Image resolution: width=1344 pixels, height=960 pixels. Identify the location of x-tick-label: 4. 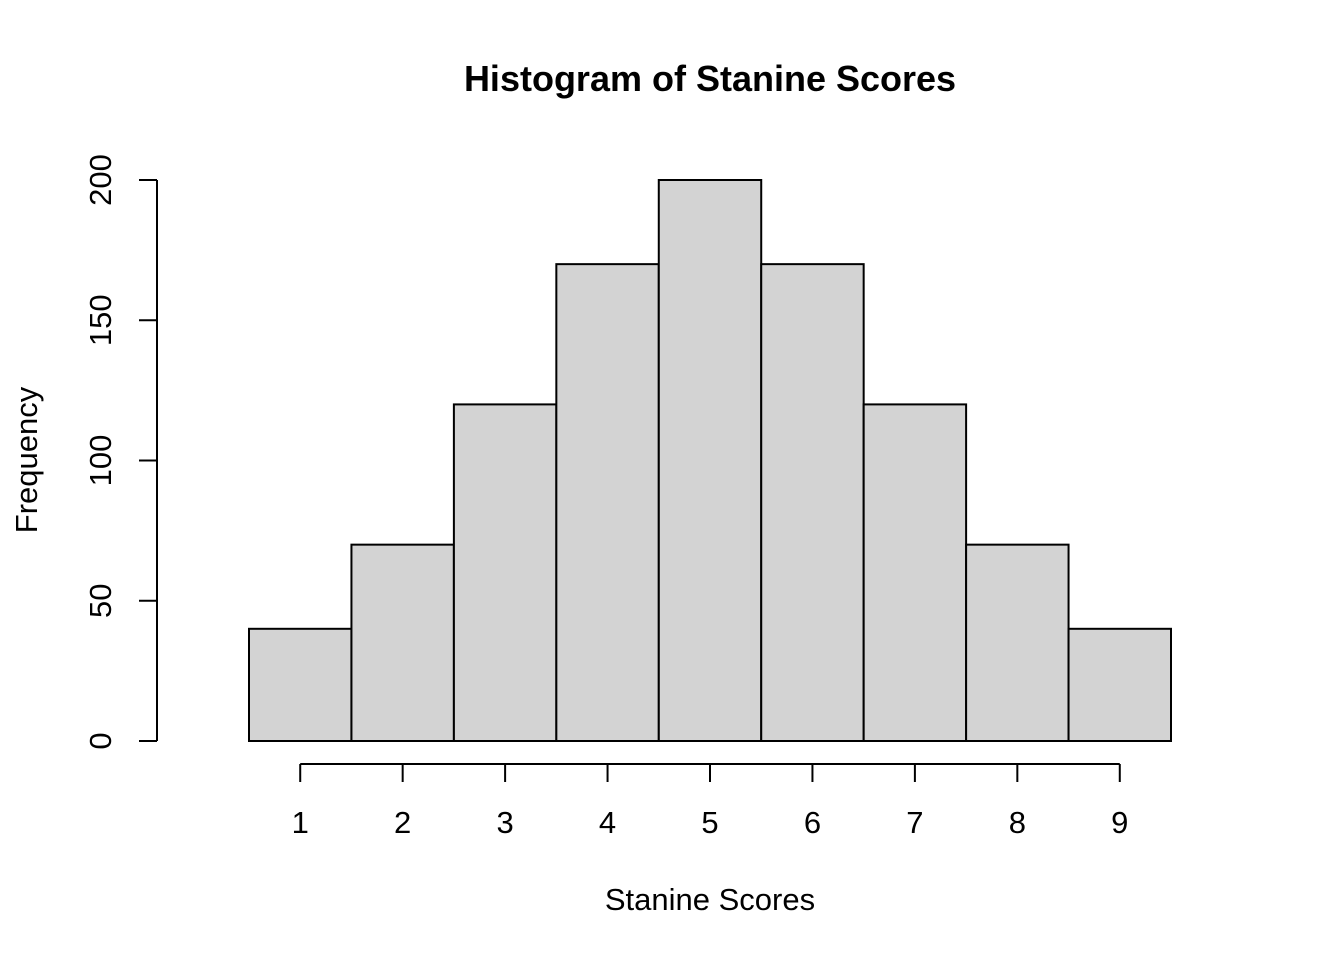
(607, 822).